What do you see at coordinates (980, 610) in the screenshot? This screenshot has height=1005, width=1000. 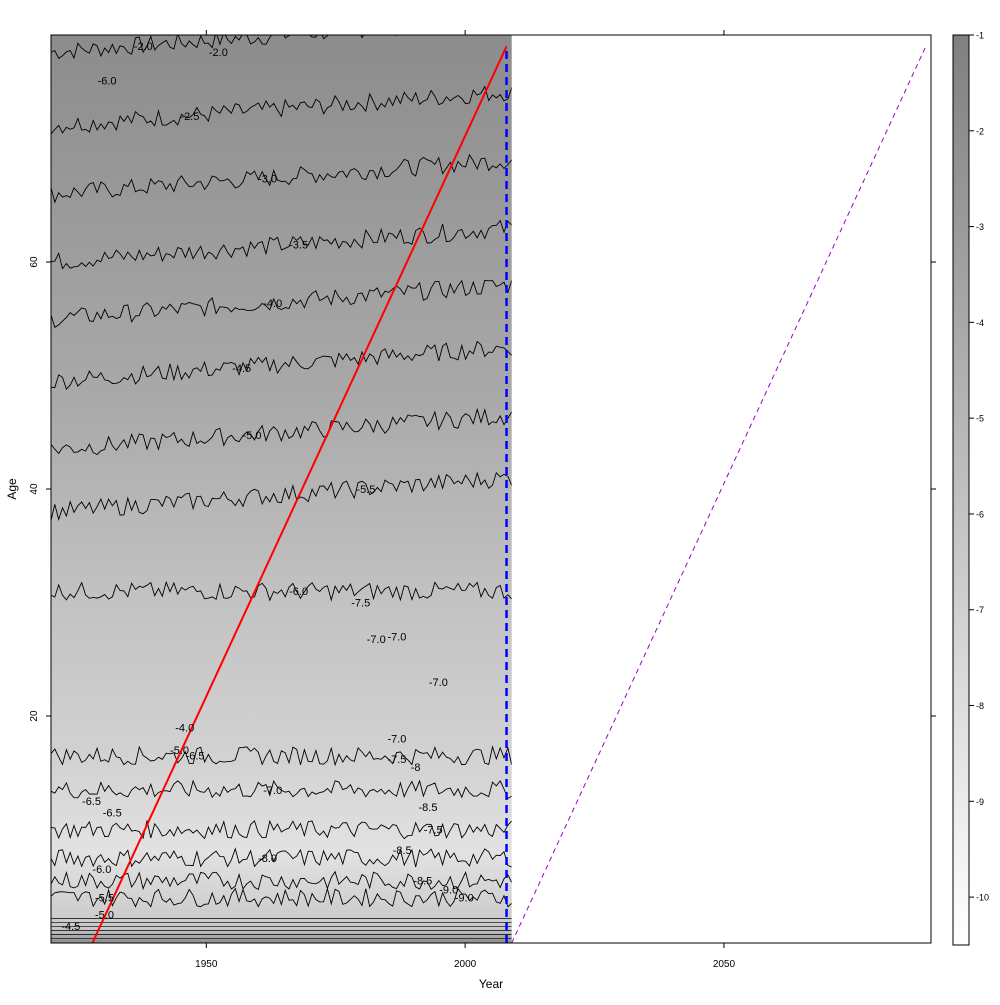 I see `colorbar-tick-label: -7` at bounding box center [980, 610].